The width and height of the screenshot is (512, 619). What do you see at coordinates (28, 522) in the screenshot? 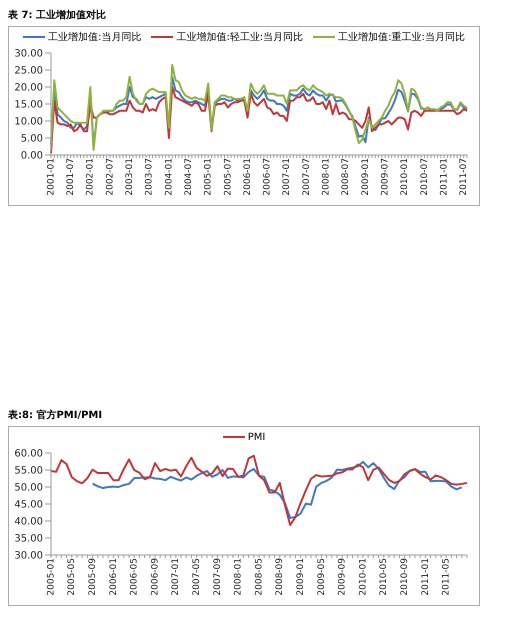
I see `y-tick-label: 40.00` at bounding box center [28, 522].